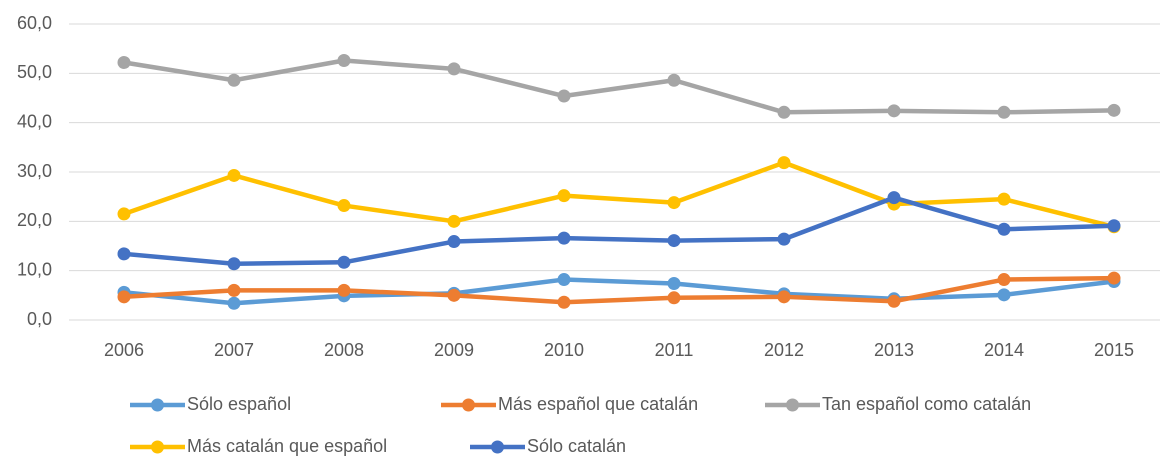 This screenshot has width=1163, height=459. What do you see at coordinates (34, 171) in the screenshot?
I see `y-tick-label: 30,0` at bounding box center [34, 171].